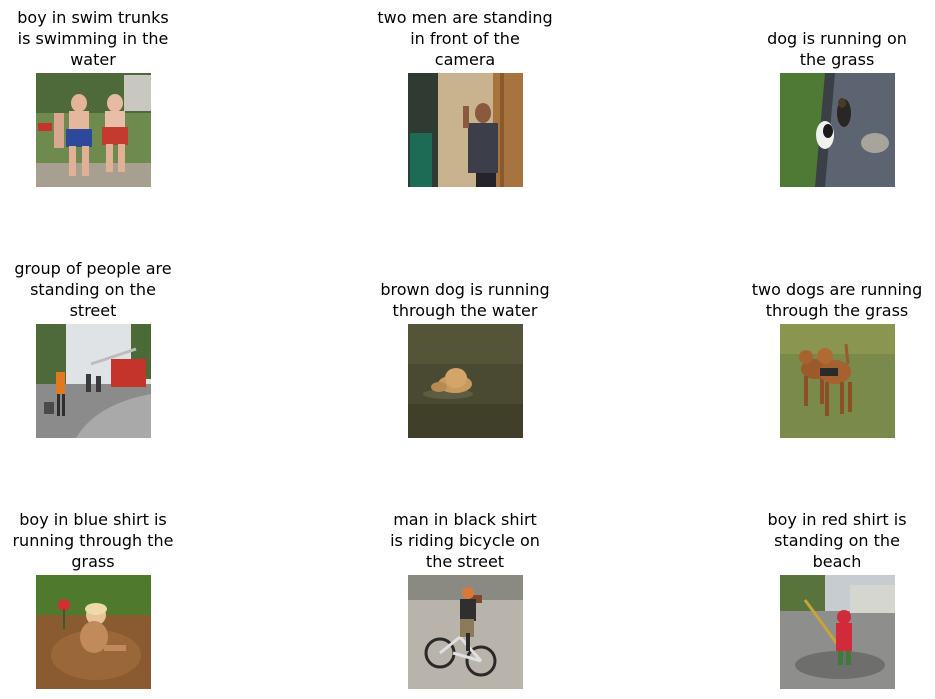  I want to click on caption-line: two dogs are running, so click(837, 289).